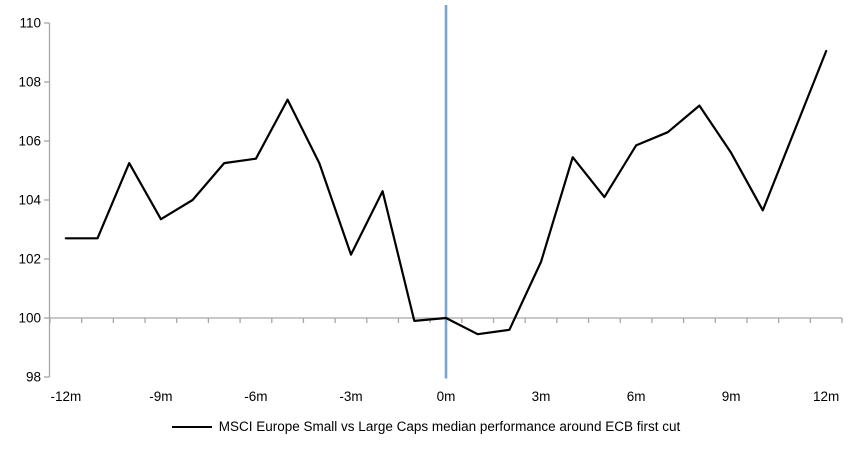 Image resolution: width=852 pixels, height=450 pixels. Describe the element at coordinates (33, 377) in the screenshot. I see `y-axis-tick-label: 98` at that location.